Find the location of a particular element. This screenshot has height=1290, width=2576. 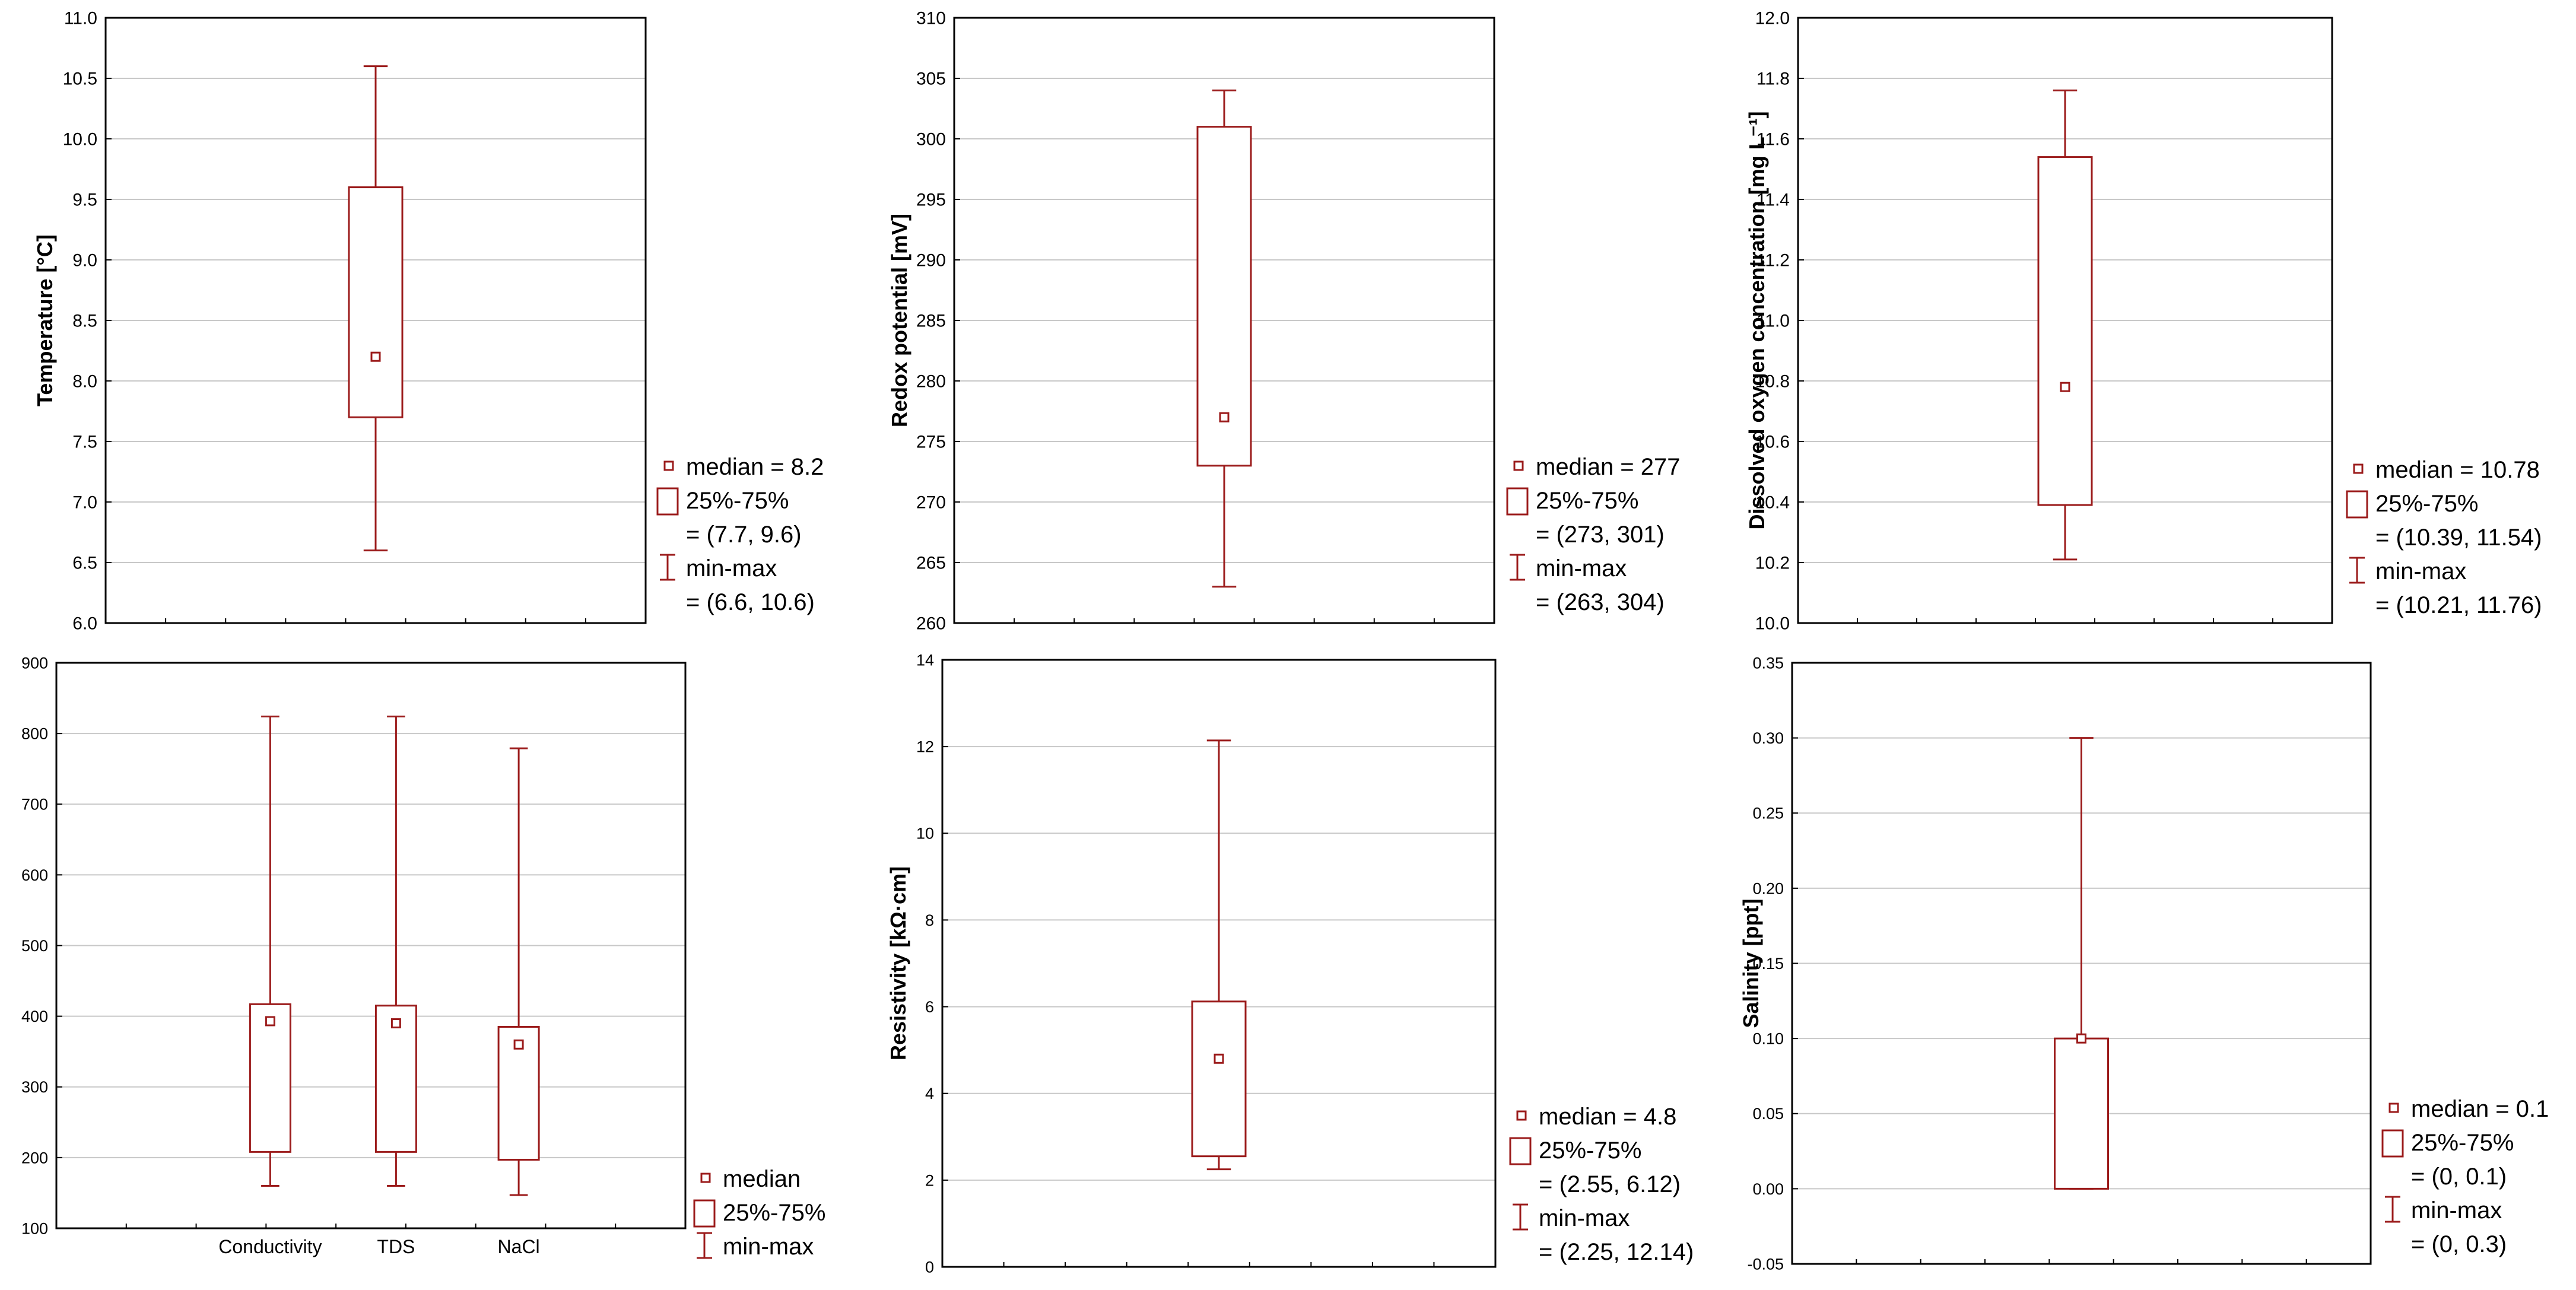

y-tick-label: 2 is located at coordinates (929, 1180).